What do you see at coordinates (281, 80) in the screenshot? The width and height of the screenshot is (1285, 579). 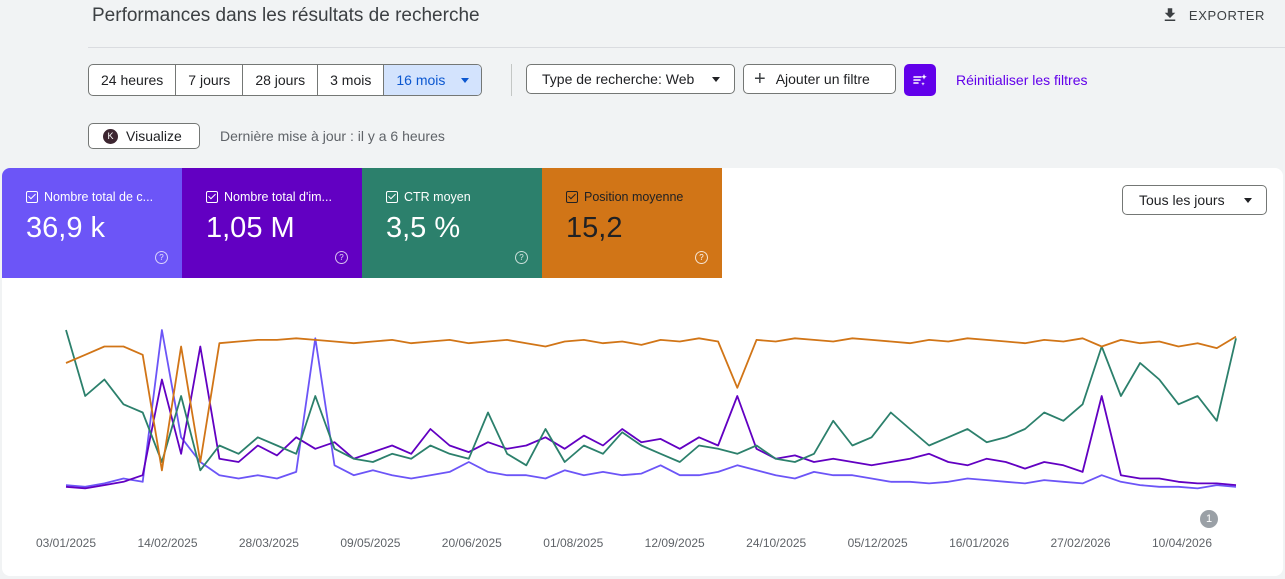 I see `range-28d-button: 28 jours` at bounding box center [281, 80].